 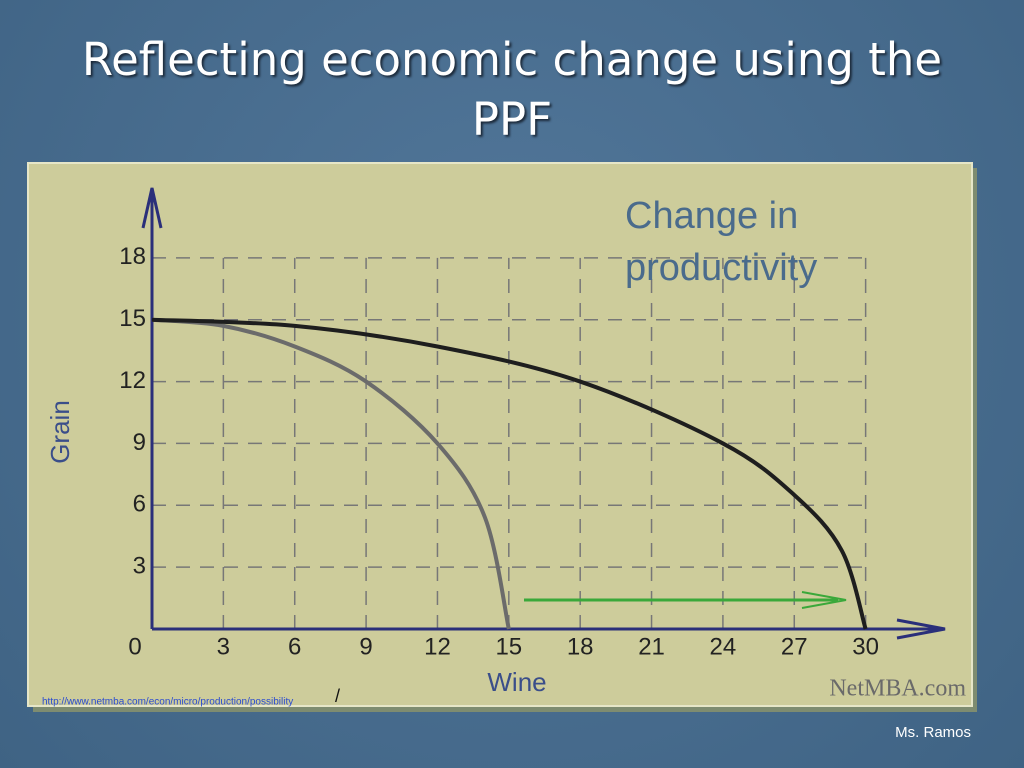 What do you see at coordinates (331, 473) in the screenshot?
I see `ppf-curve` at bounding box center [331, 473].